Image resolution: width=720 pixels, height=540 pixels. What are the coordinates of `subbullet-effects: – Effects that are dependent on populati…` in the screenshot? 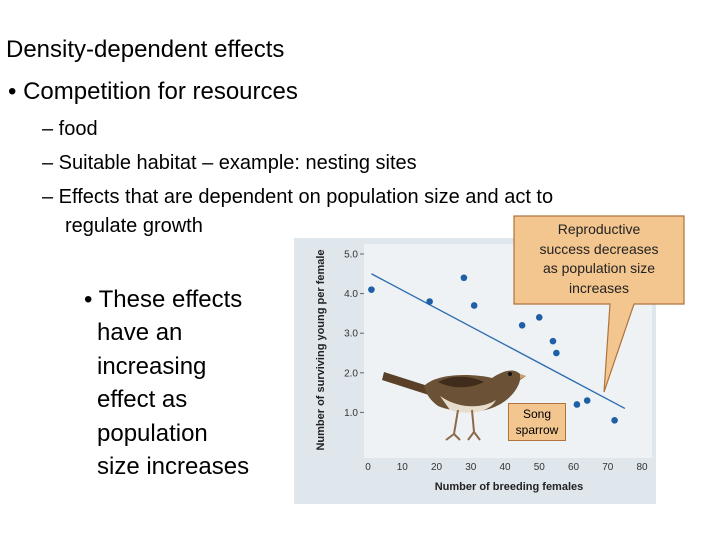 It's located at (298, 197).